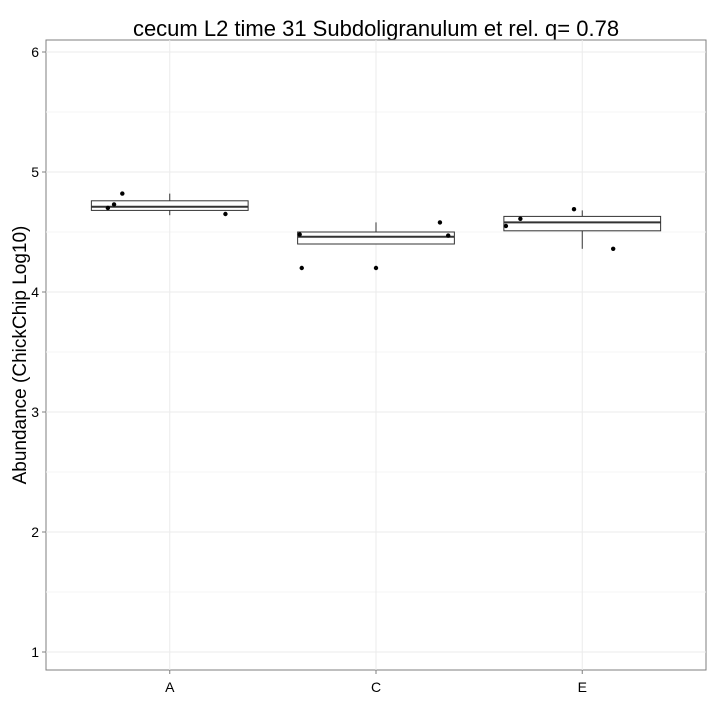  I want to click on x-tick-label-c: C, so click(376, 687).